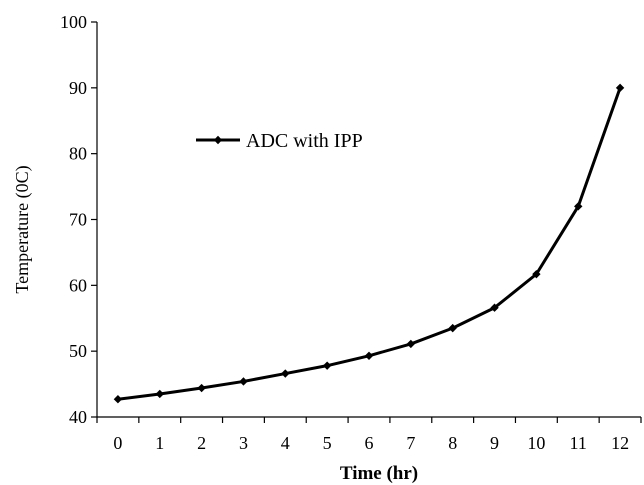  What do you see at coordinates (78, 351) in the screenshot?
I see `y-tick-label: 50` at bounding box center [78, 351].